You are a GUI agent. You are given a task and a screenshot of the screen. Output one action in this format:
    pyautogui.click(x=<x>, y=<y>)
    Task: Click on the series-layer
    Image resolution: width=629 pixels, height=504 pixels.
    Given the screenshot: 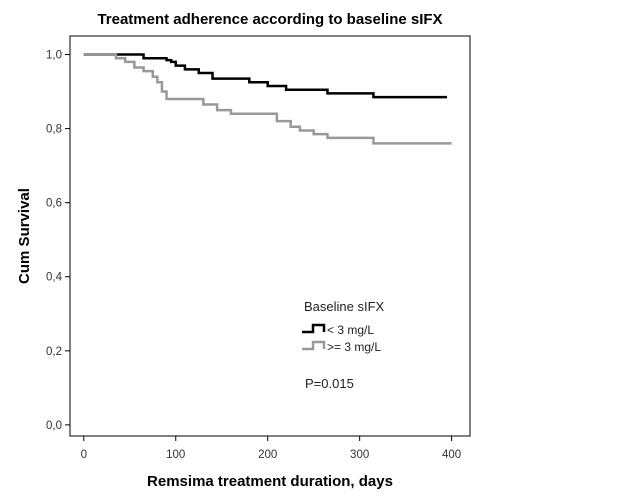 What is the action you would take?
    pyautogui.click(x=267, y=99)
    